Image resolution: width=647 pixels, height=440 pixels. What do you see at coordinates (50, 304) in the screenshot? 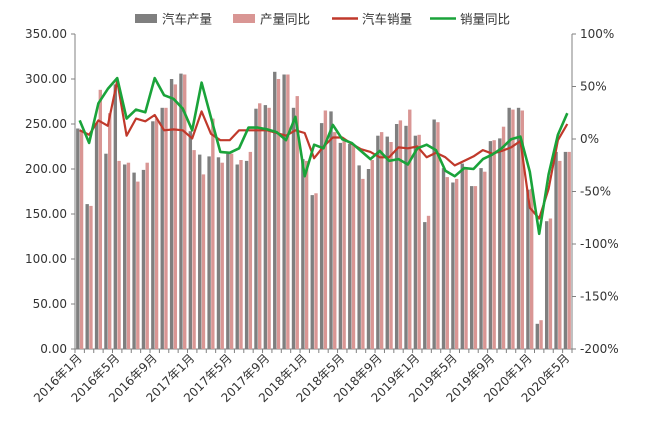
I see `left-tick-label: 50.00` at bounding box center [50, 304].